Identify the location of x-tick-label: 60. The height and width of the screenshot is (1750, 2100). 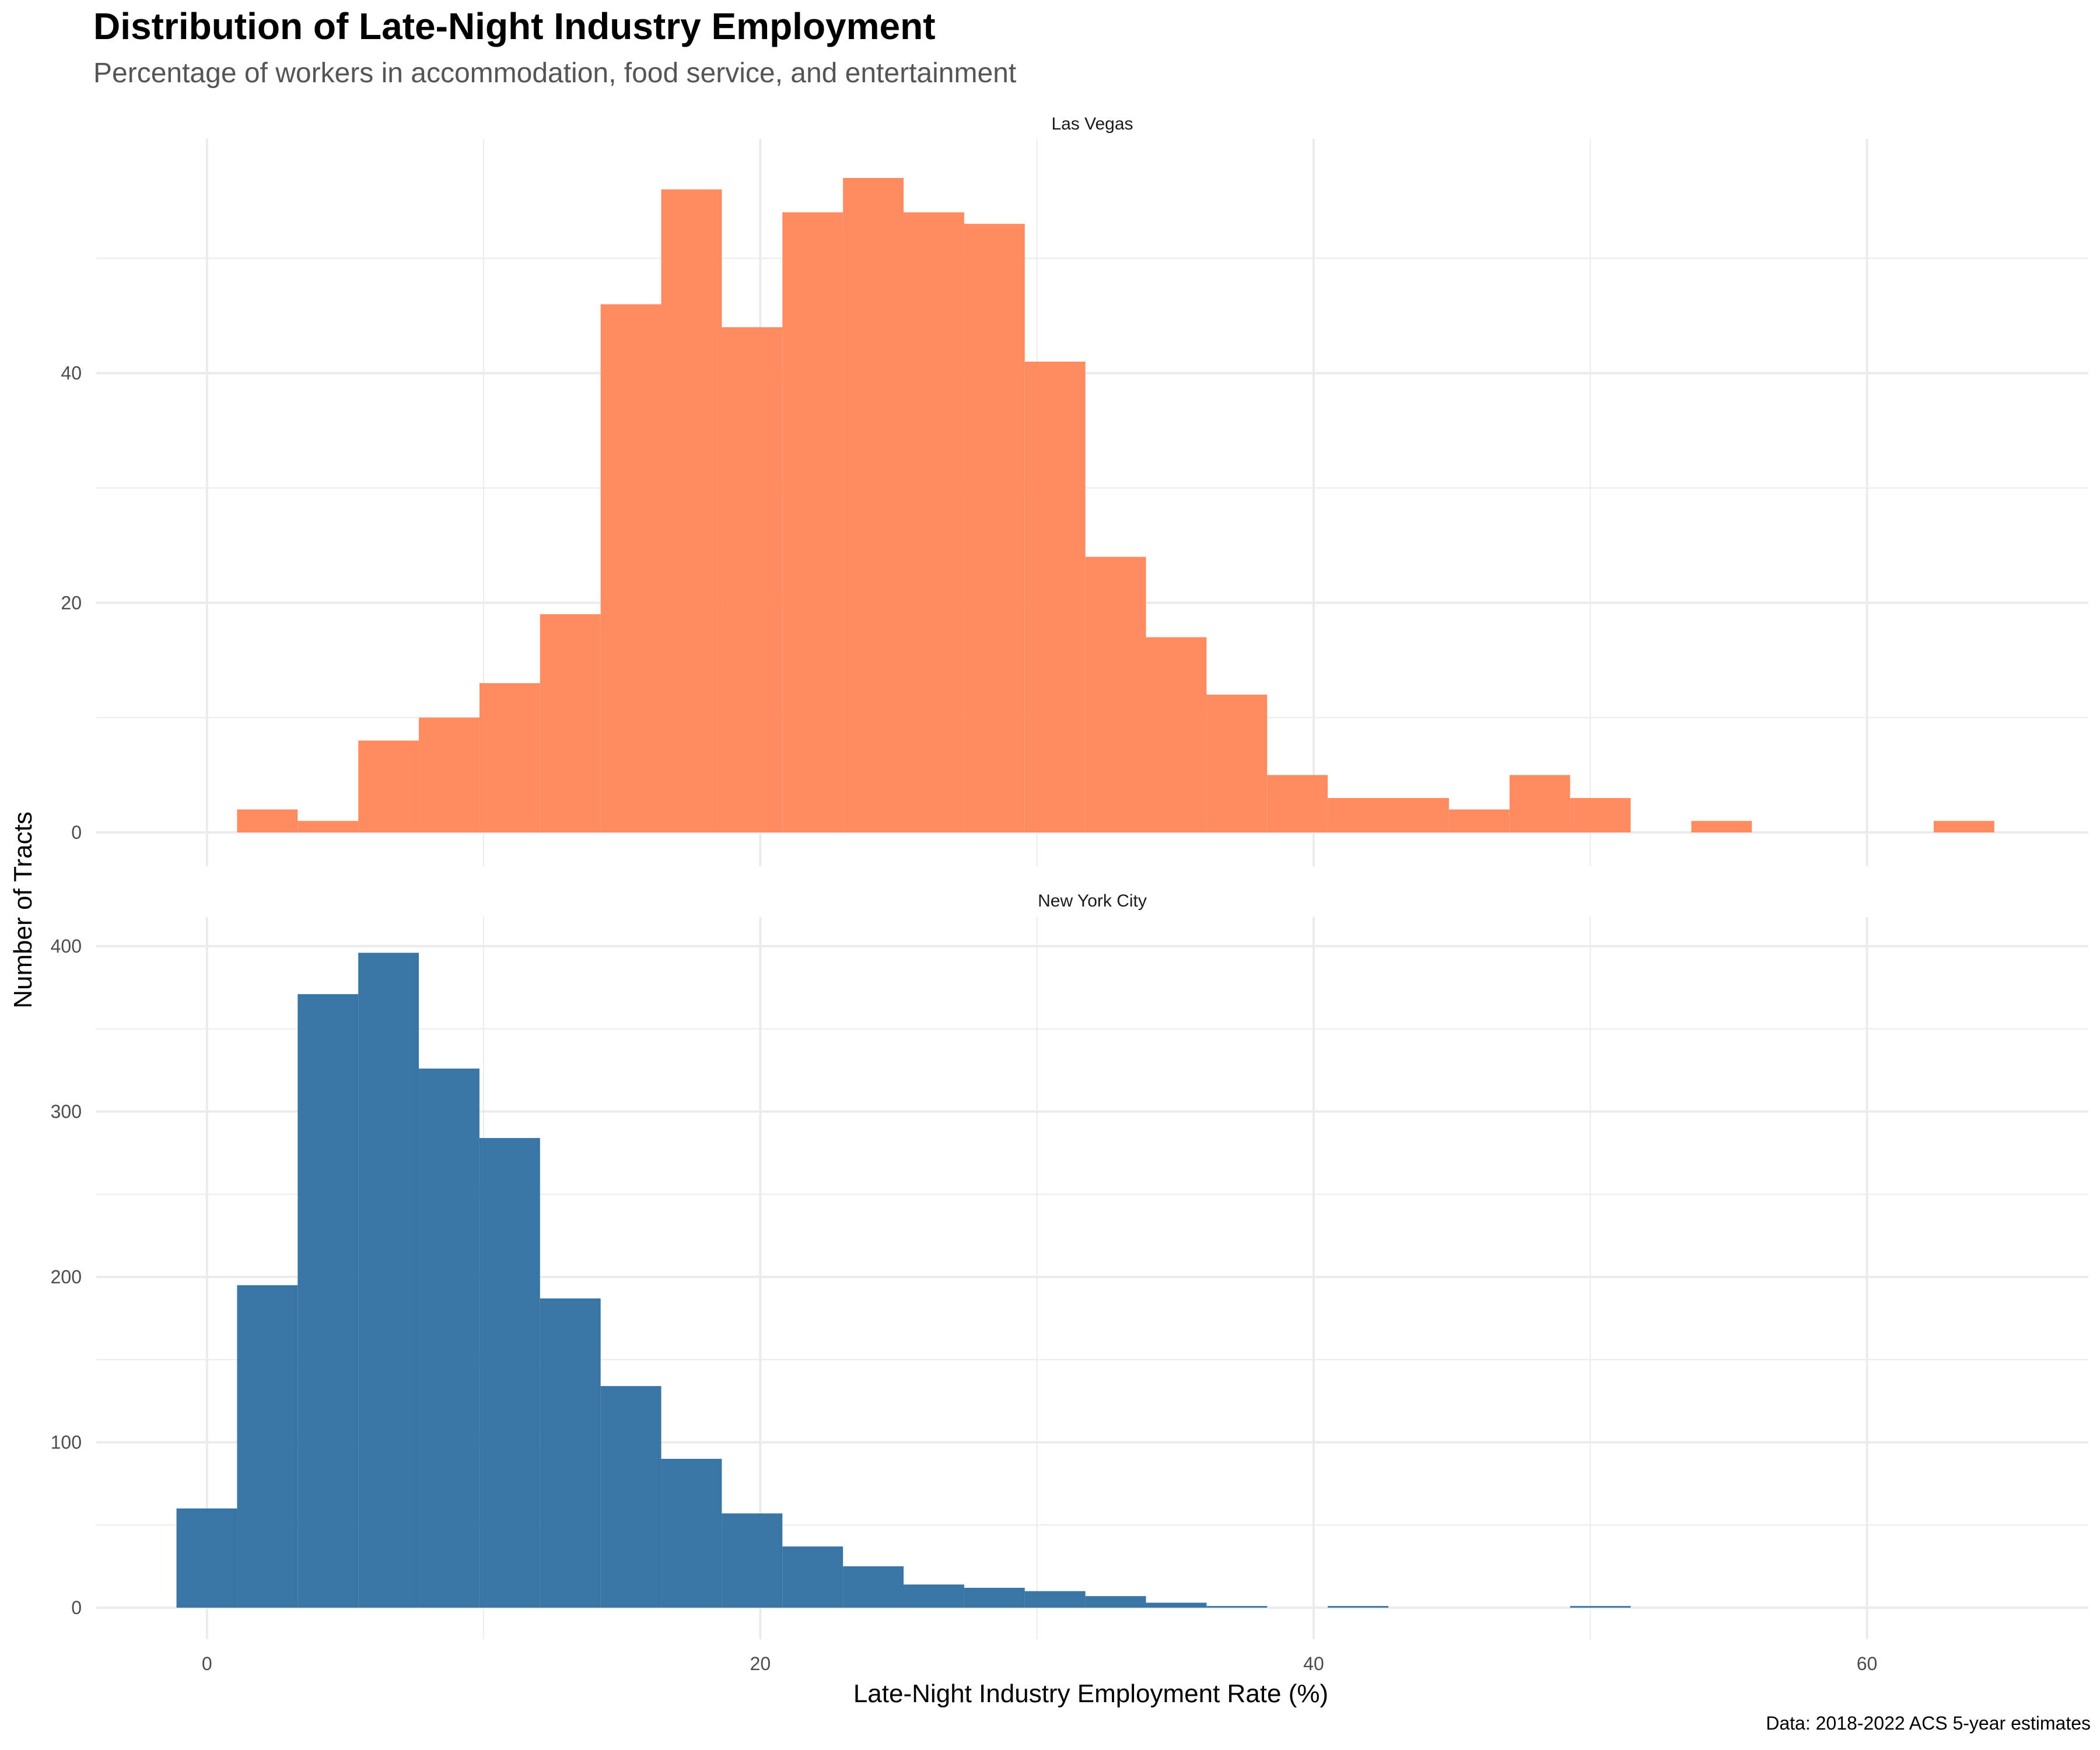
(1867, 1664).